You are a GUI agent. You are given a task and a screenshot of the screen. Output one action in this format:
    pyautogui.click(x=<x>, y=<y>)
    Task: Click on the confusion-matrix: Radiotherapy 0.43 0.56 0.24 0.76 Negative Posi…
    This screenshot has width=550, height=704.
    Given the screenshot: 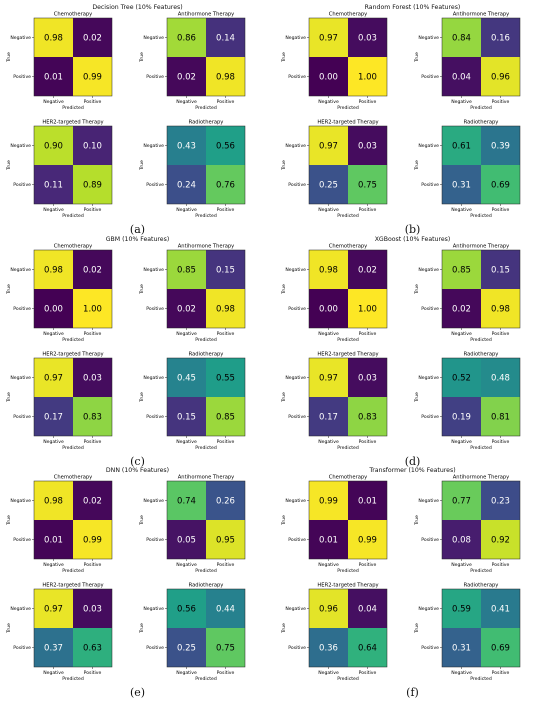 What is the action you would take?
    pyautogui.click(x=192, y=169)
    